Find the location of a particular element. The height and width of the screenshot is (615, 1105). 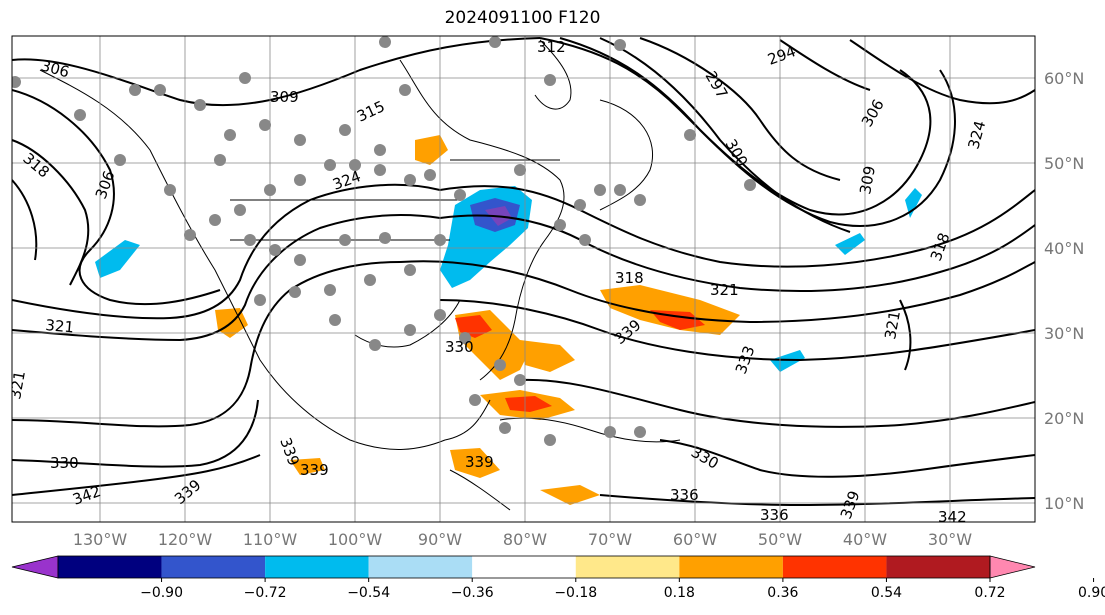

longitude-label: 80°W is located at coordinates (525, 539).